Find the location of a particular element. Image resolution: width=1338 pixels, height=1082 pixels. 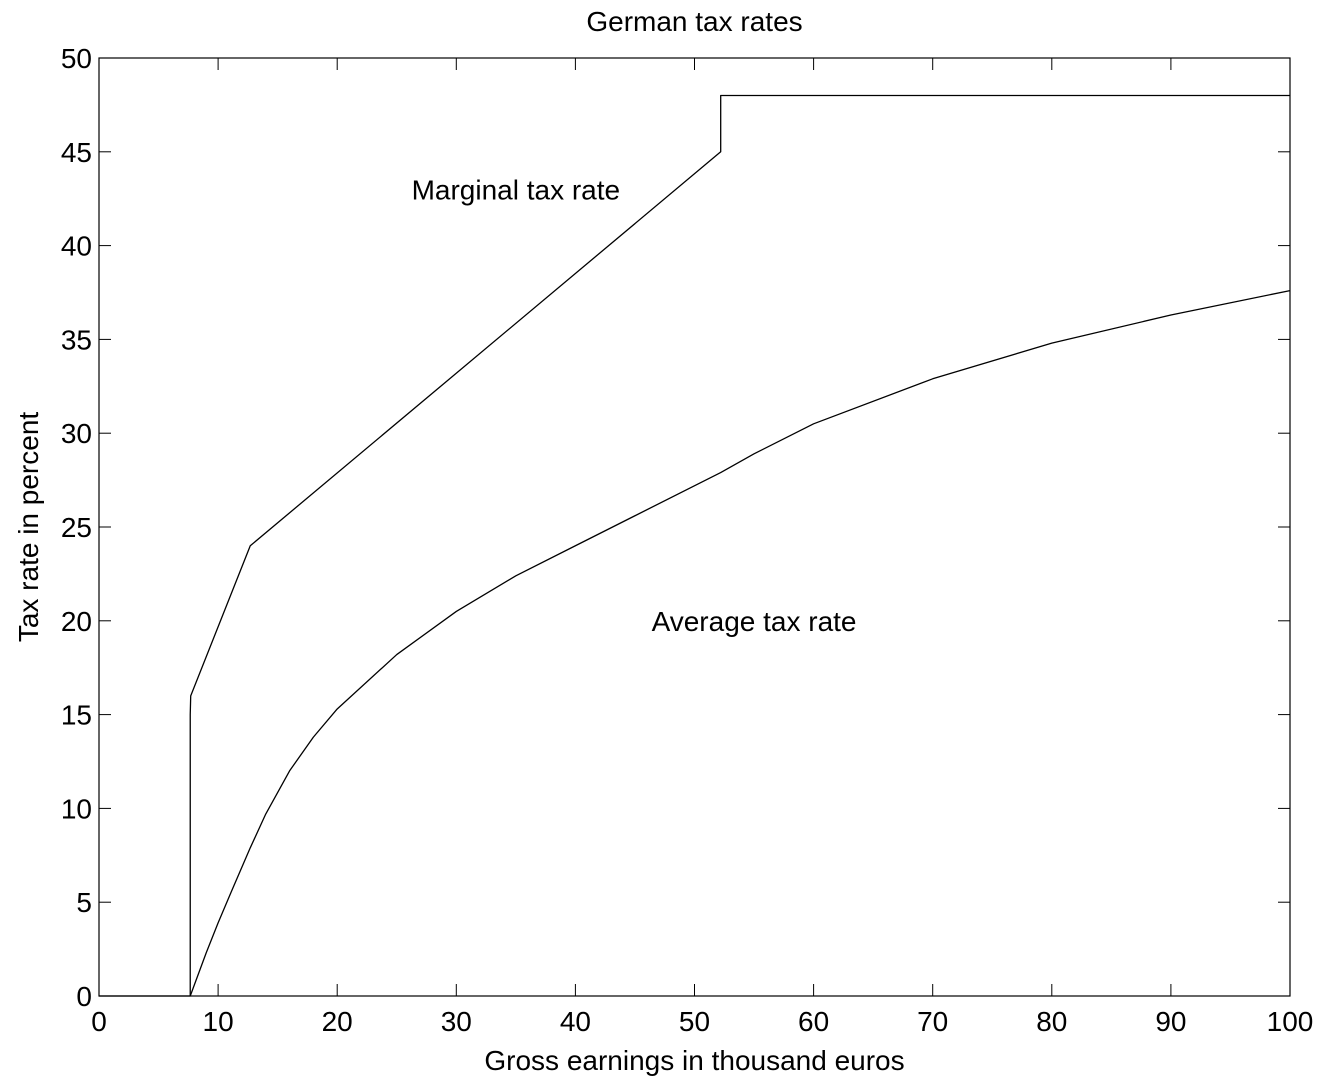

y-tick-label: 5 is located at coordinates (84, 902).